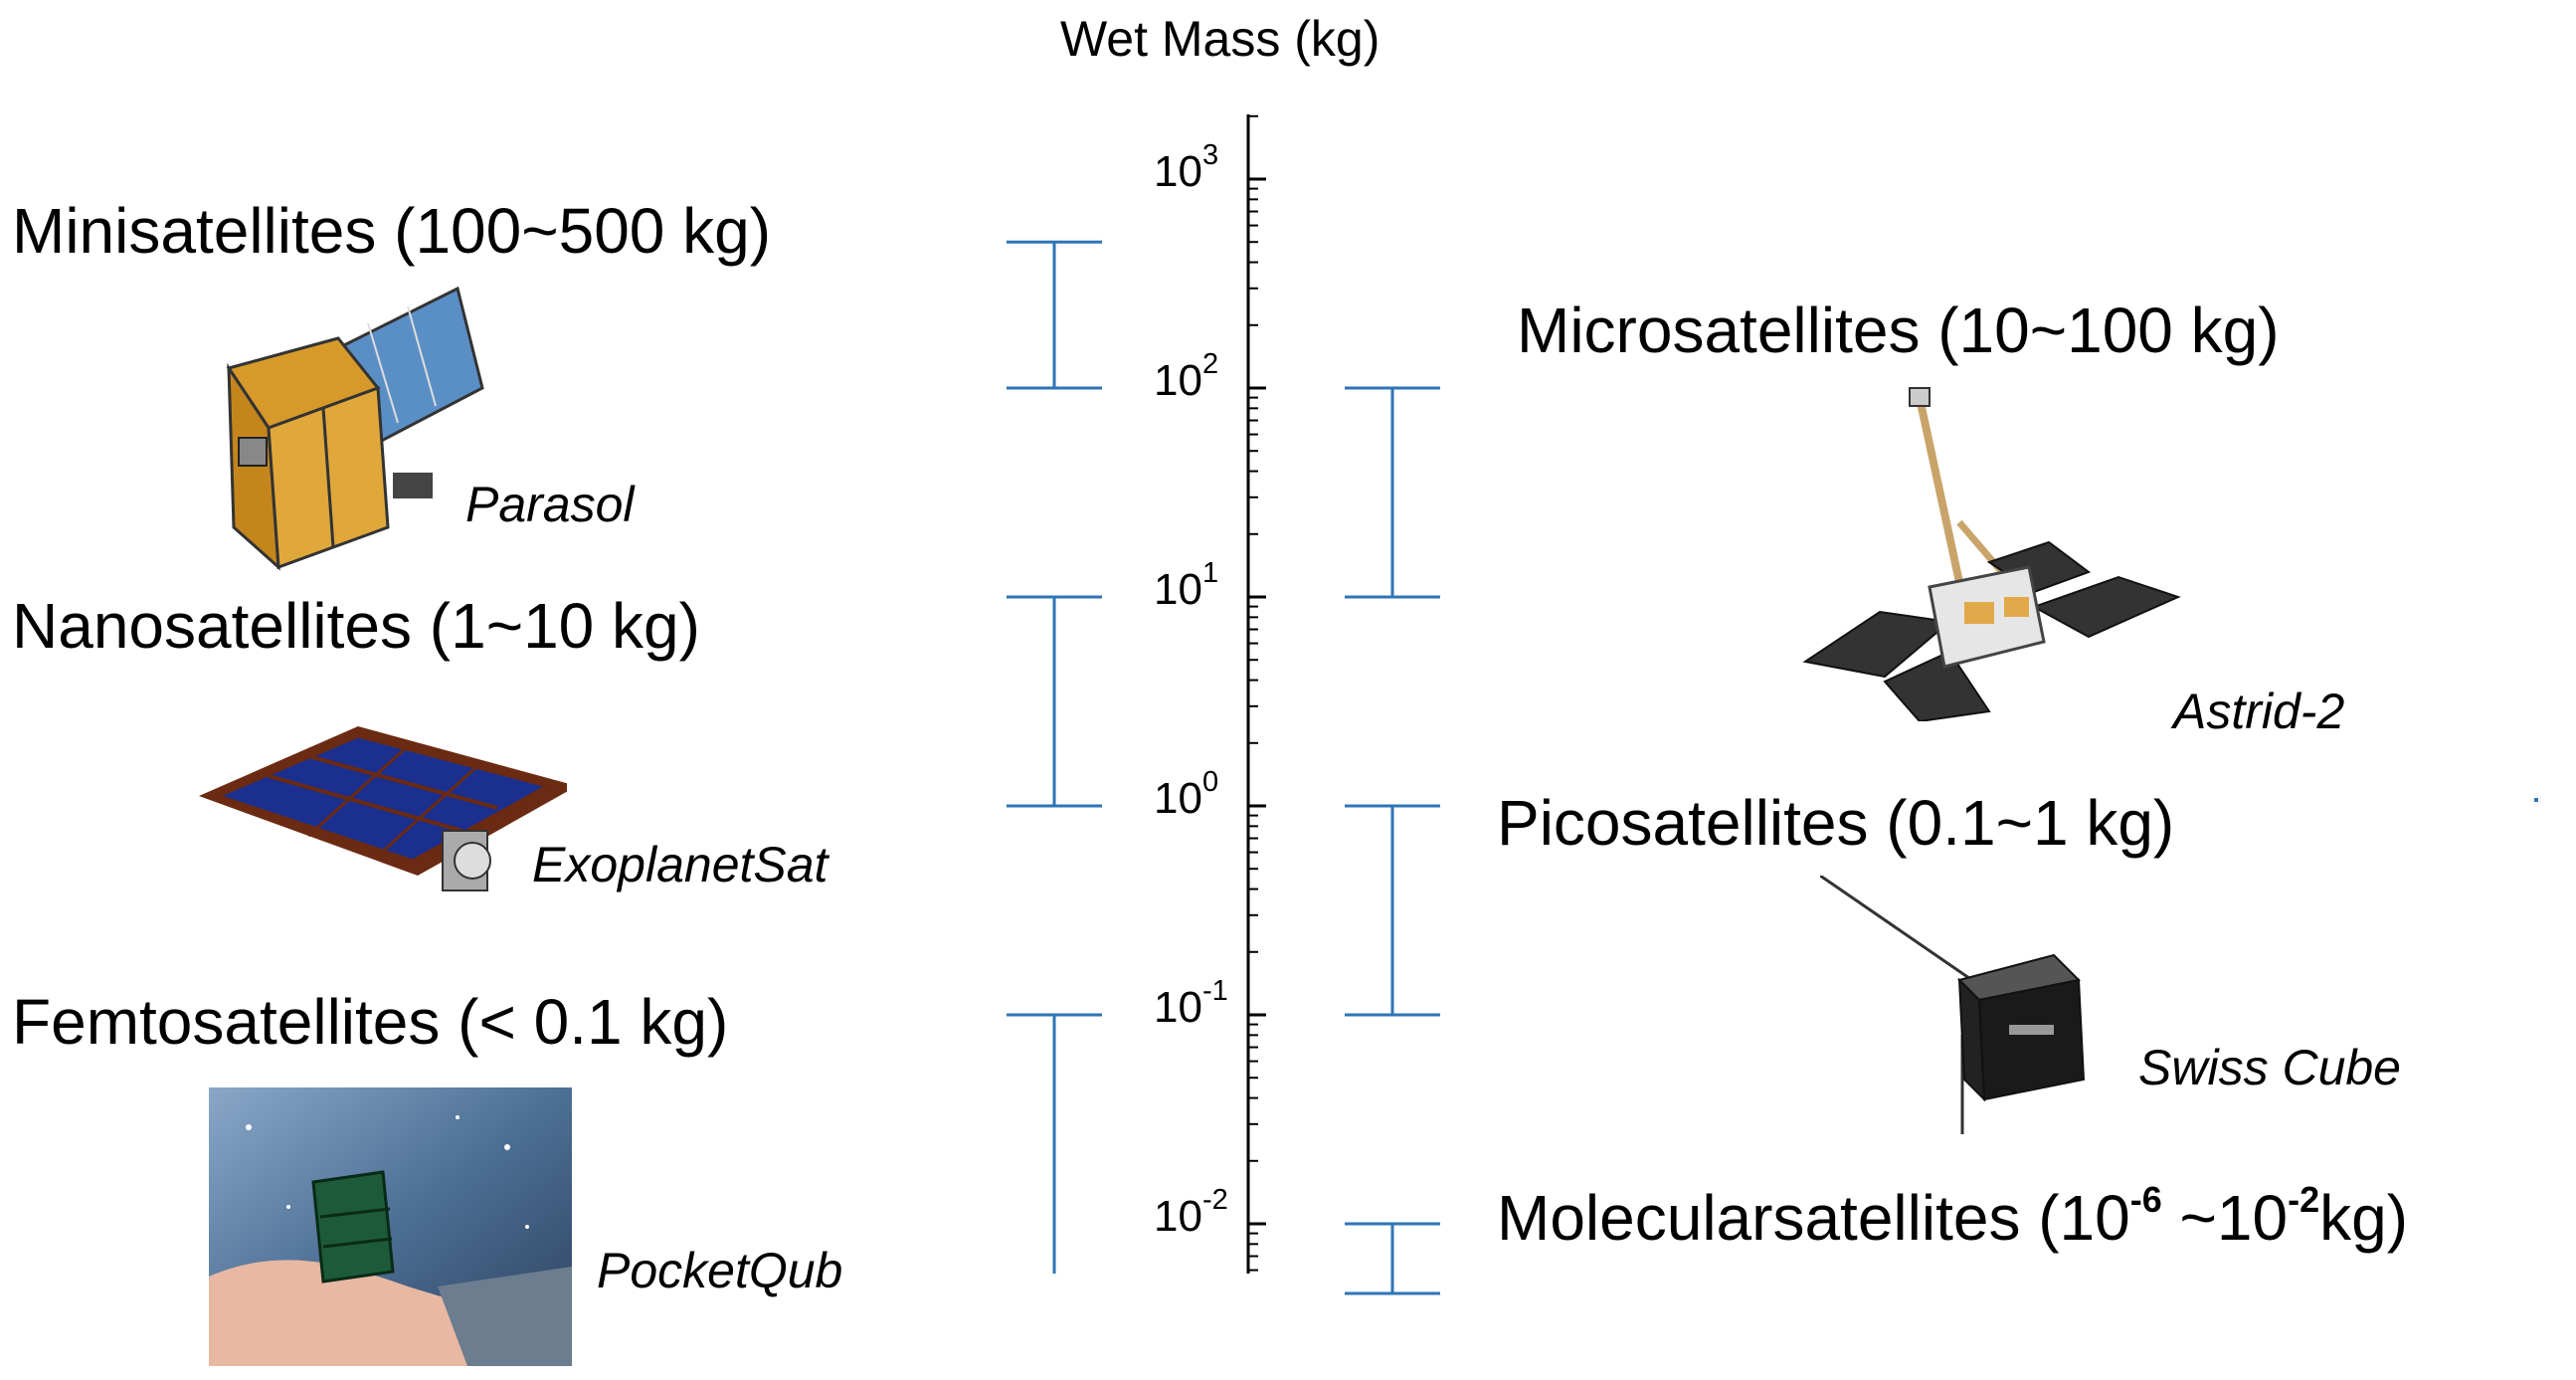 The height and width of the screenshot is (1380, 2576). I want to click on range-bar-mini, so click(1054, 315).